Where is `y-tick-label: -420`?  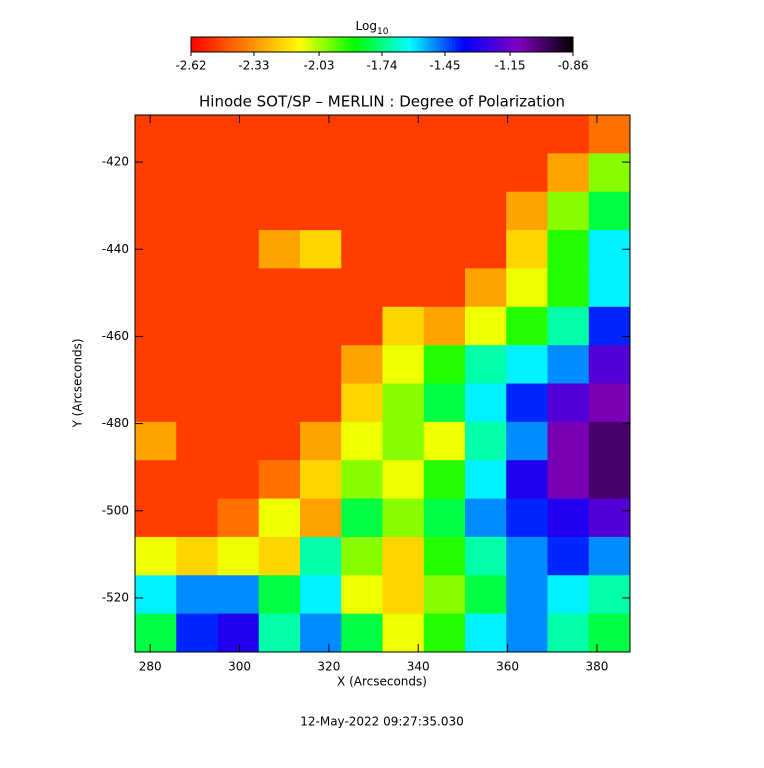
y-tick-label: -420 is located at coordinates (115, 162).